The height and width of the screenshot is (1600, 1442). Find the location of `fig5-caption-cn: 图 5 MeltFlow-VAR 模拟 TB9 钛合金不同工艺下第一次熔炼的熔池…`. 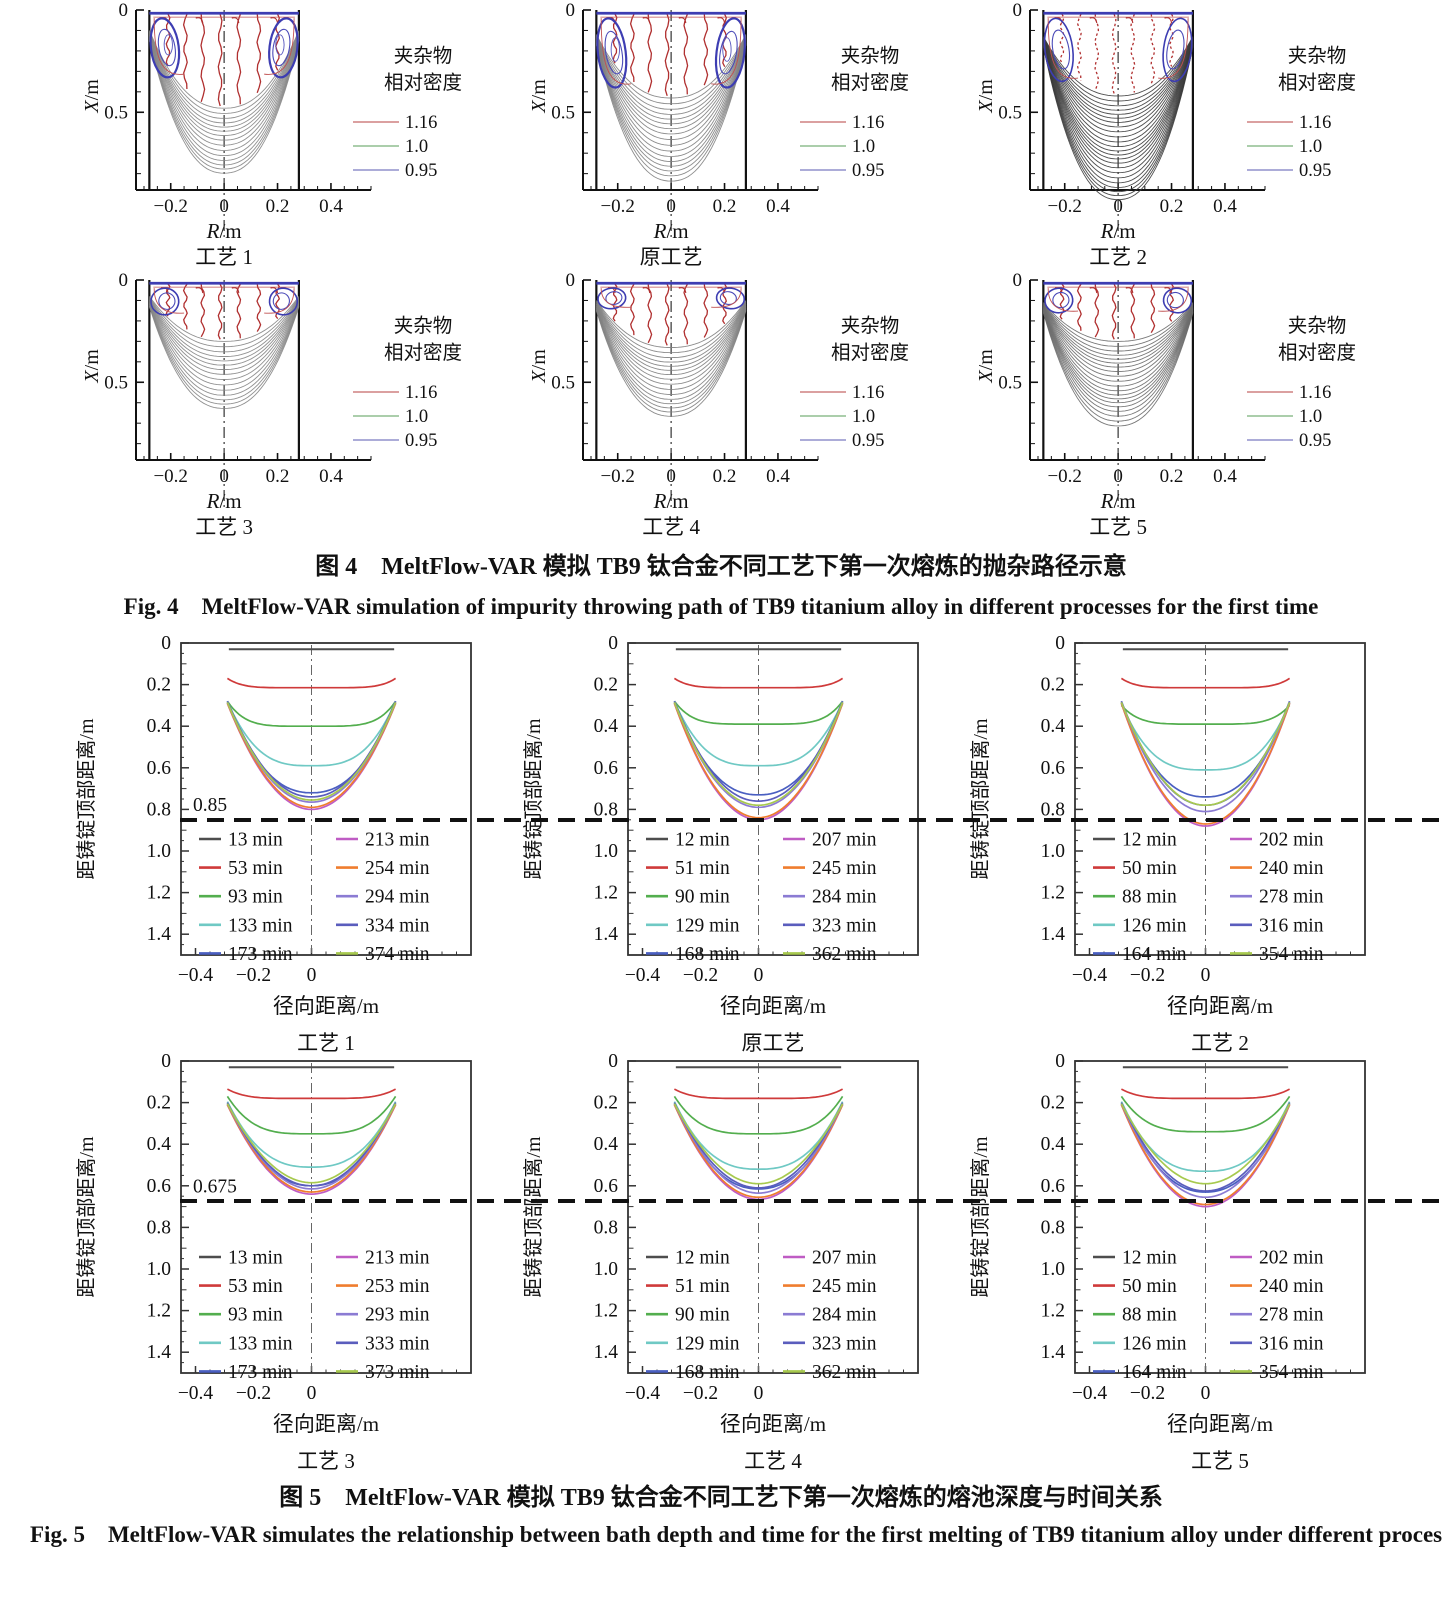

fig5-caption-cn: 图 5 MeltFlow-VAR 模拟 TB9 钛合金不同工艺下第一次熔炼的熔池… is located at coordinates (721, 1498).